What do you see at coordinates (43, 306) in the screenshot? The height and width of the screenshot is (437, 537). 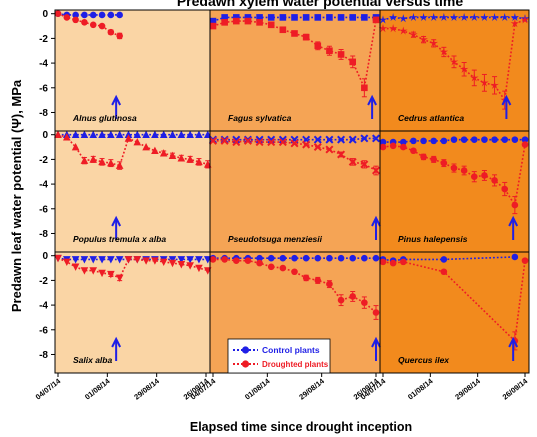 I see `y-tick-label: -4` at bounding box center [43, 306].